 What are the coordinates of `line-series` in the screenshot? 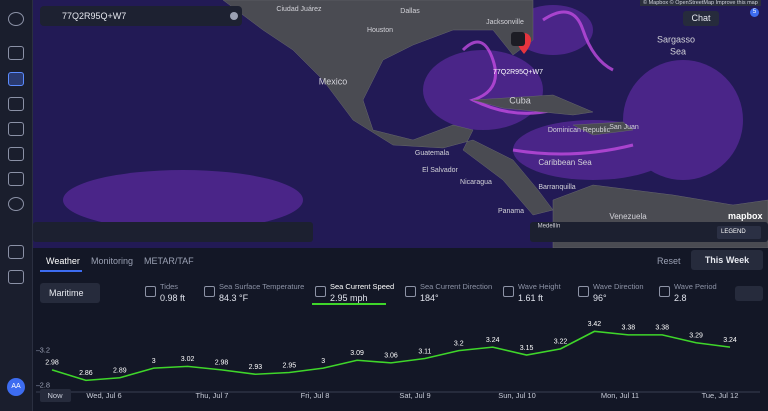 It's located at (391, 356).